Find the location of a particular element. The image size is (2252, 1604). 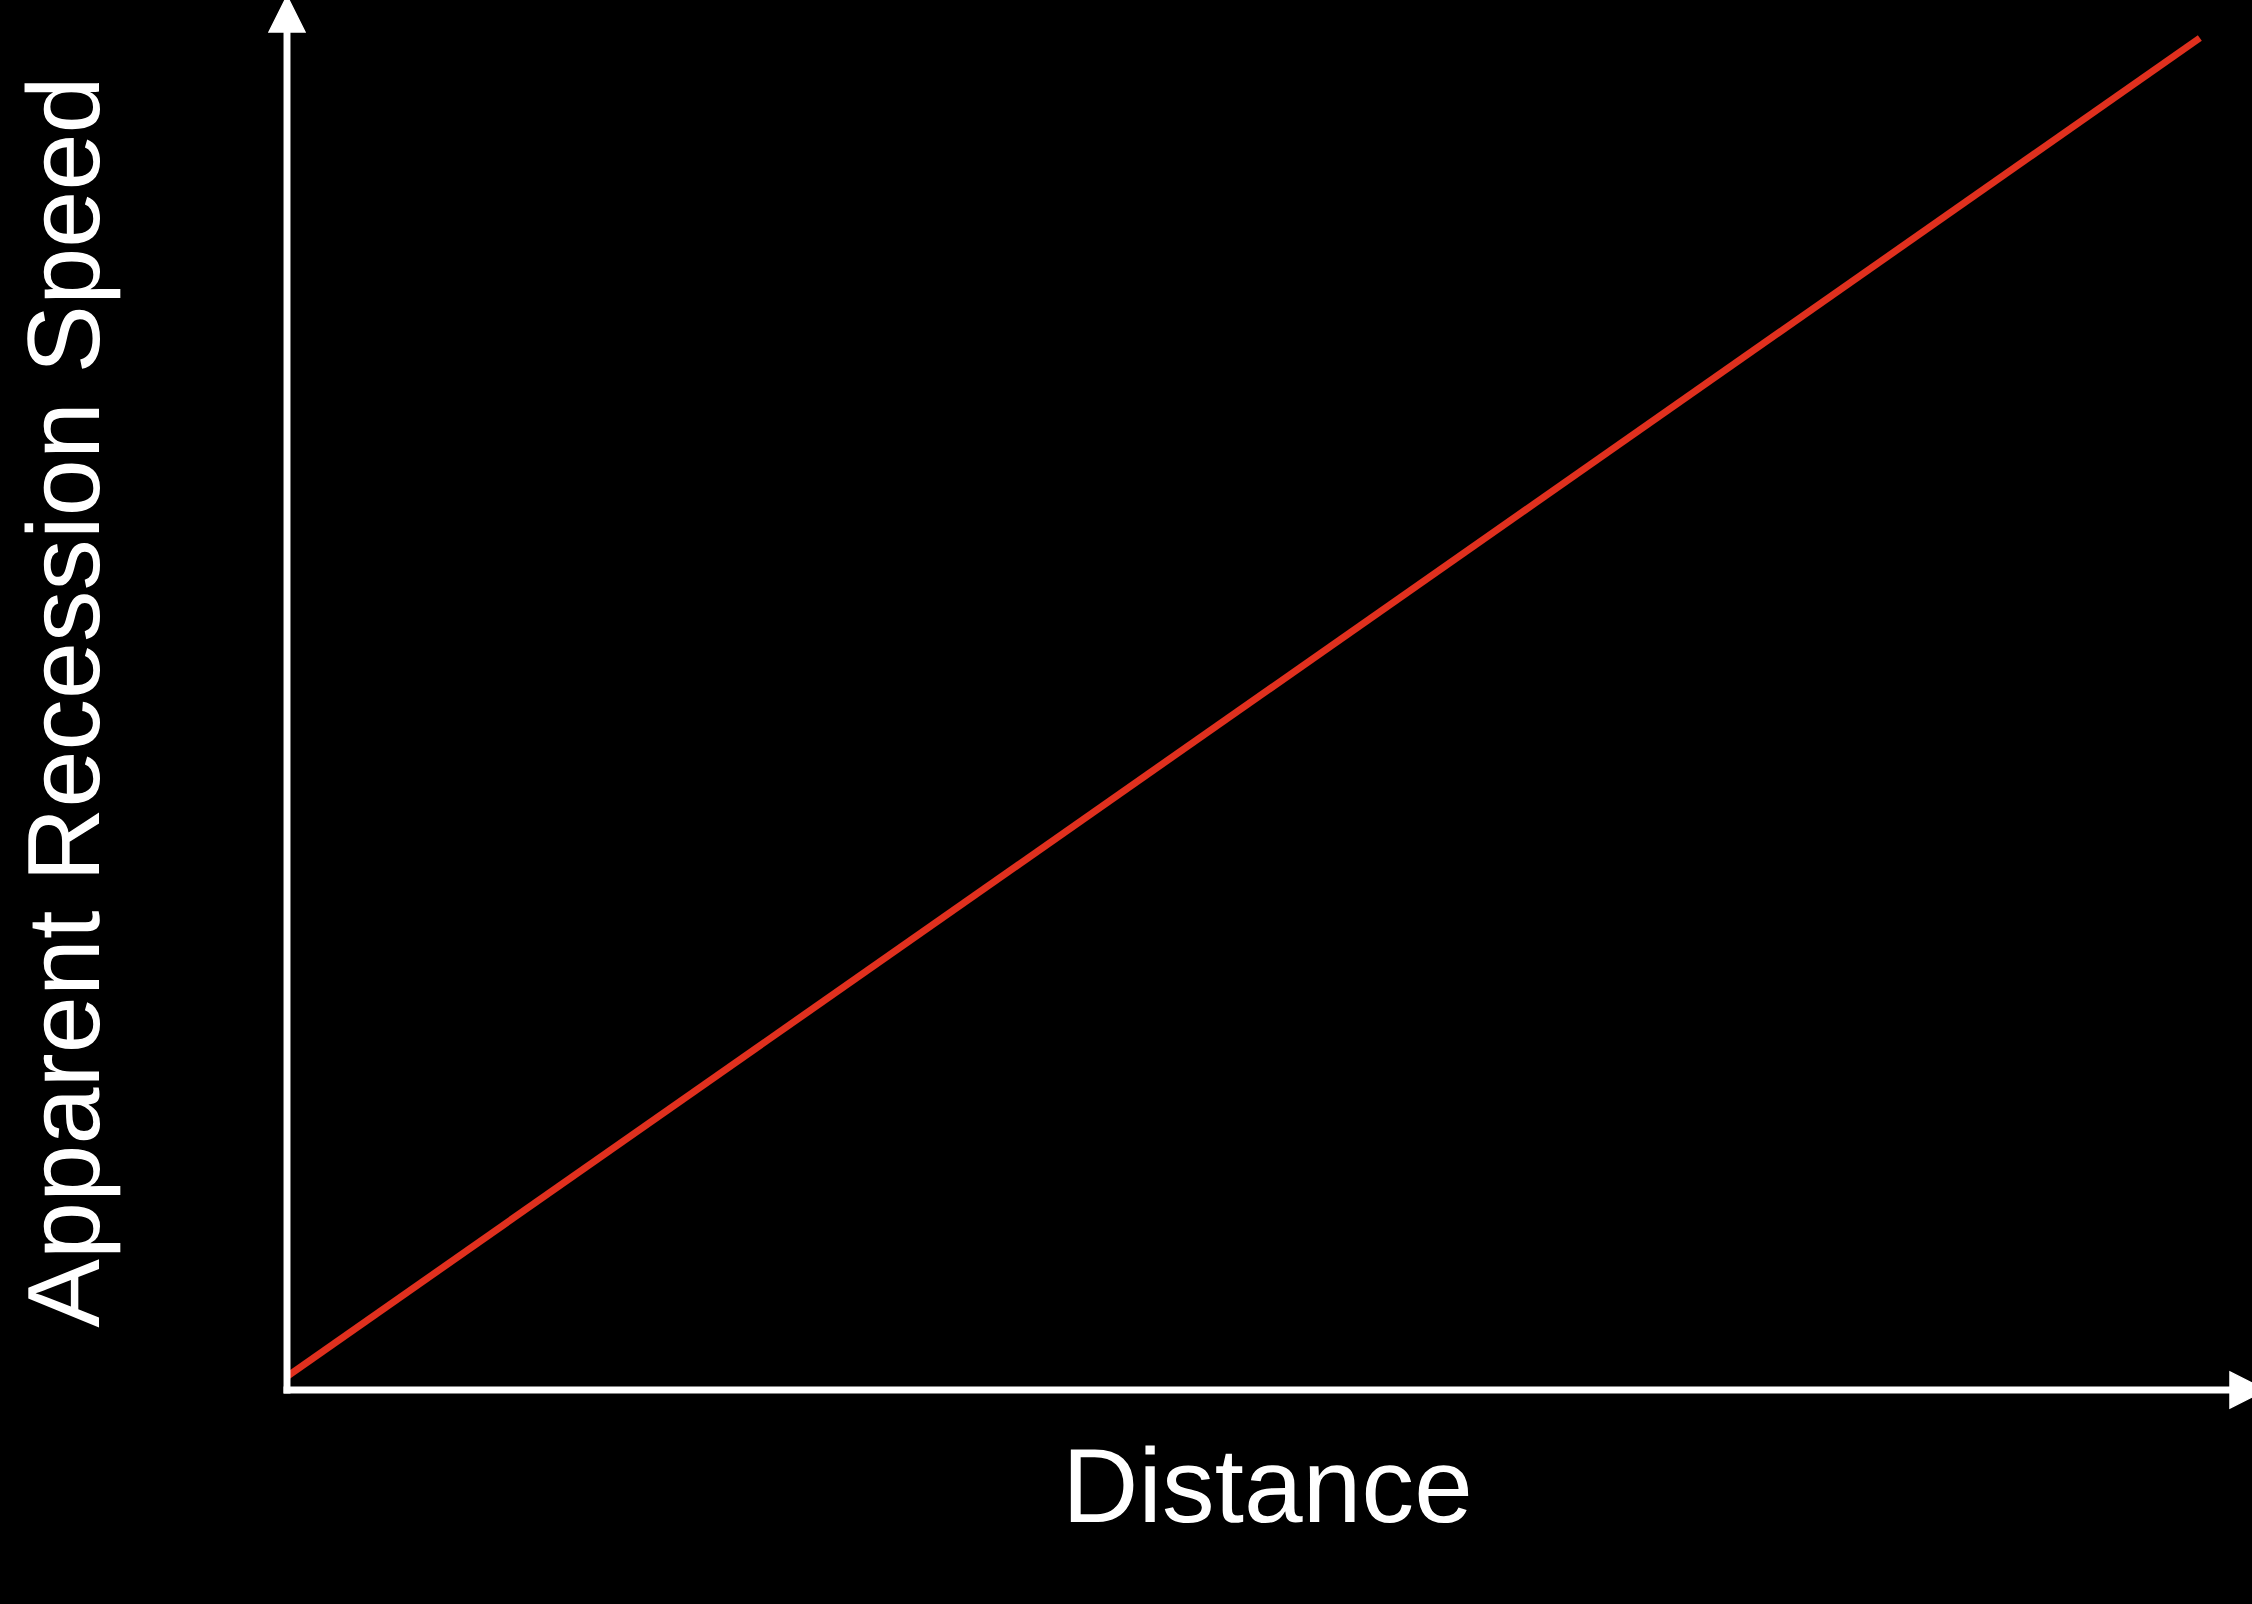

x-axis-title: Distance is located at coordinates (1269, 1484).